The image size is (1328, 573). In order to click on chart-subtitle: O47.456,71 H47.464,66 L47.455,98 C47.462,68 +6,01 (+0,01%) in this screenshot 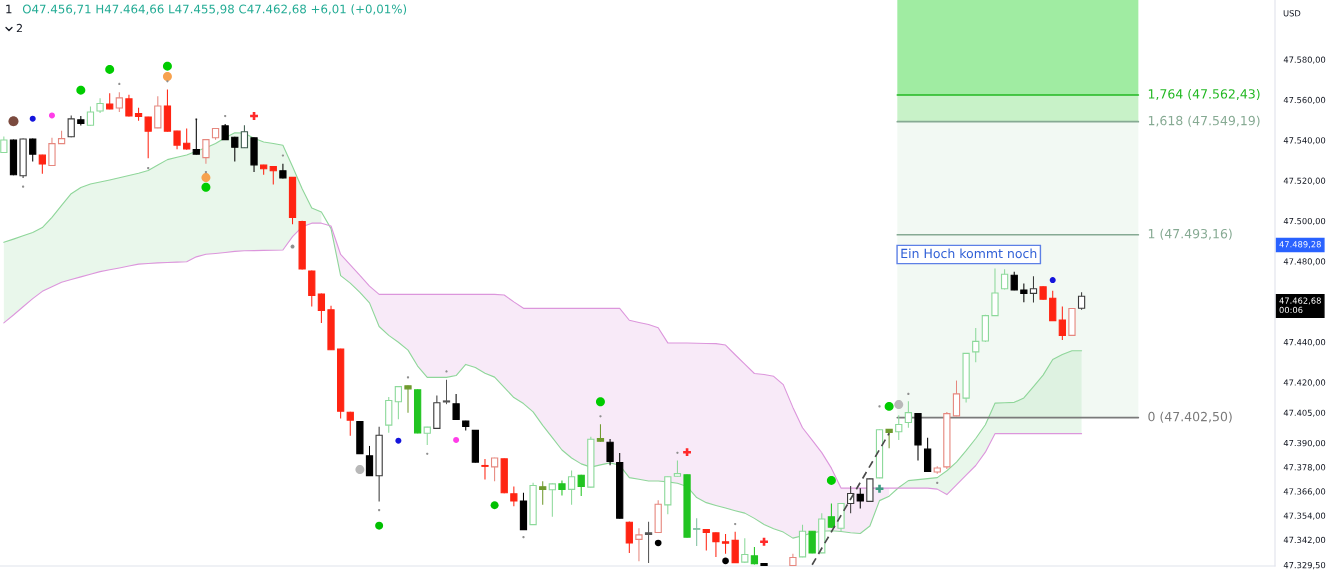, I will do `click(214, 9)`.